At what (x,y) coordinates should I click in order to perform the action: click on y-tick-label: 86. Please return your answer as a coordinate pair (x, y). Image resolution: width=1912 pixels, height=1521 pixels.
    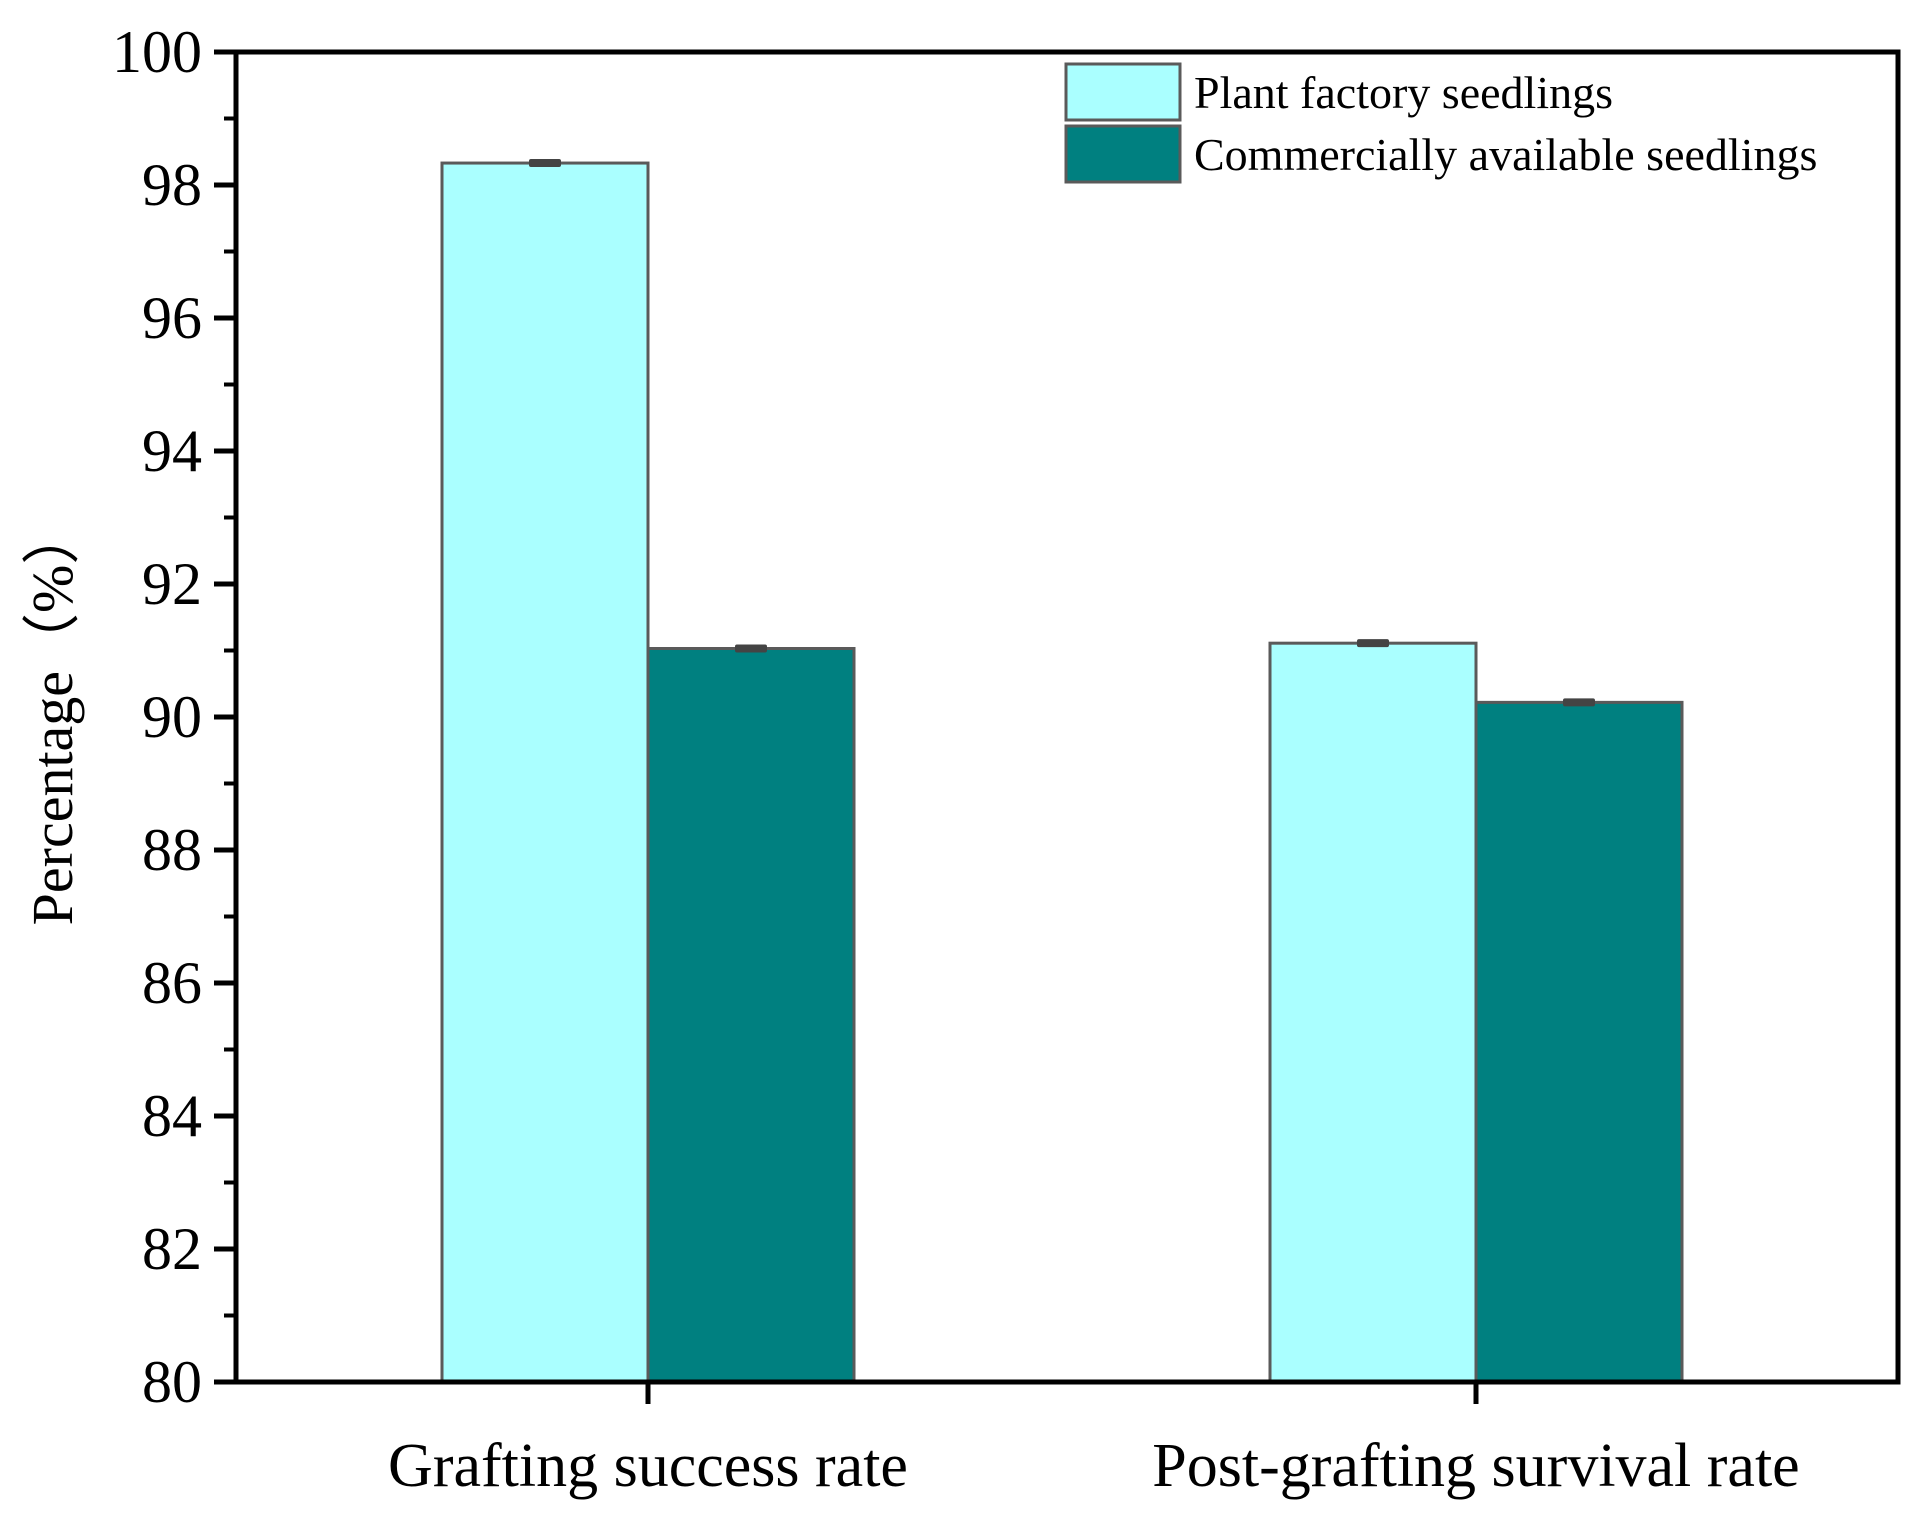
    Looking at the image, I should click on (172, 983).